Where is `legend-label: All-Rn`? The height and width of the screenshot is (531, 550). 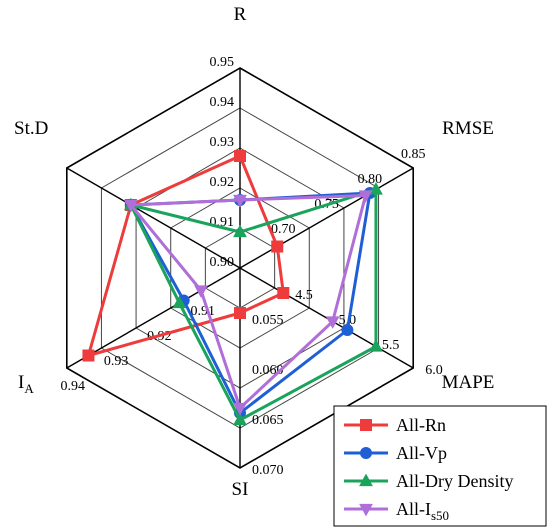
legend-label: All-Rn is located at coordinates (421, 425).